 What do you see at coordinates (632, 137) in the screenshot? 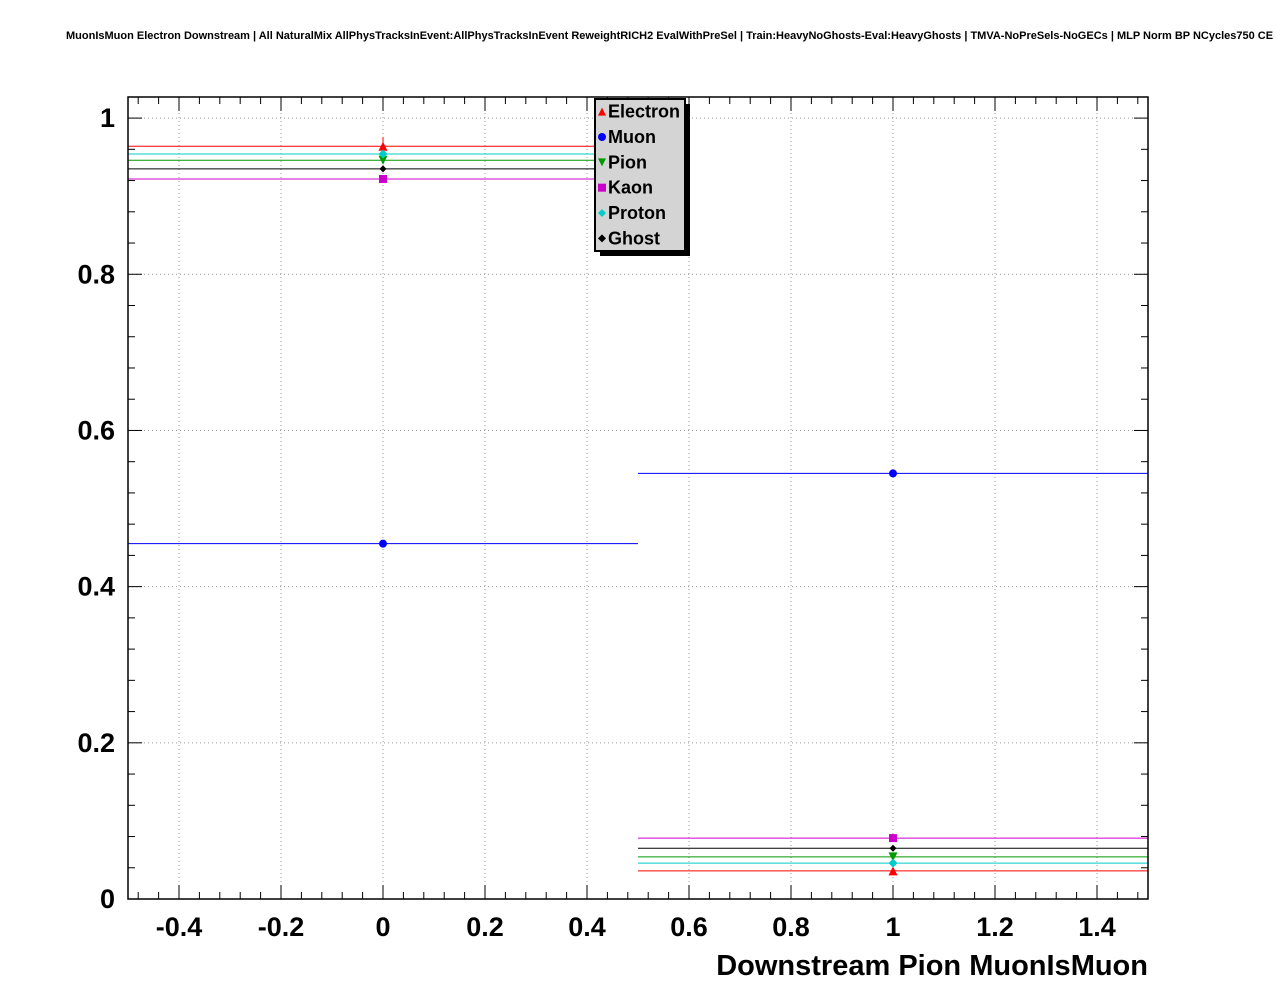
I see `legend-label-muon: Muon` at bounding box center [632, 137].